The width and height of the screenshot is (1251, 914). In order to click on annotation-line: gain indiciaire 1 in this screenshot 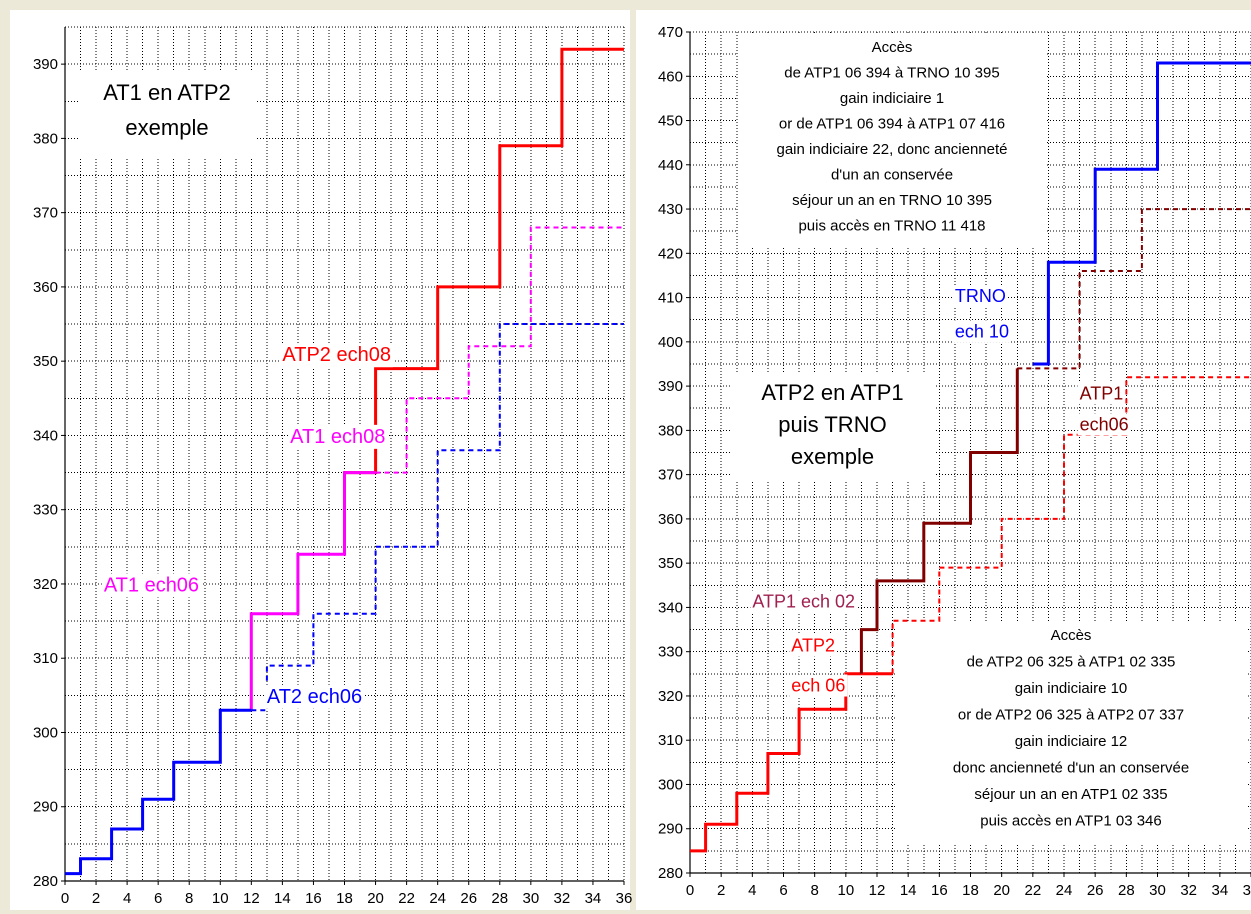, I will do `click(892, 98)`.